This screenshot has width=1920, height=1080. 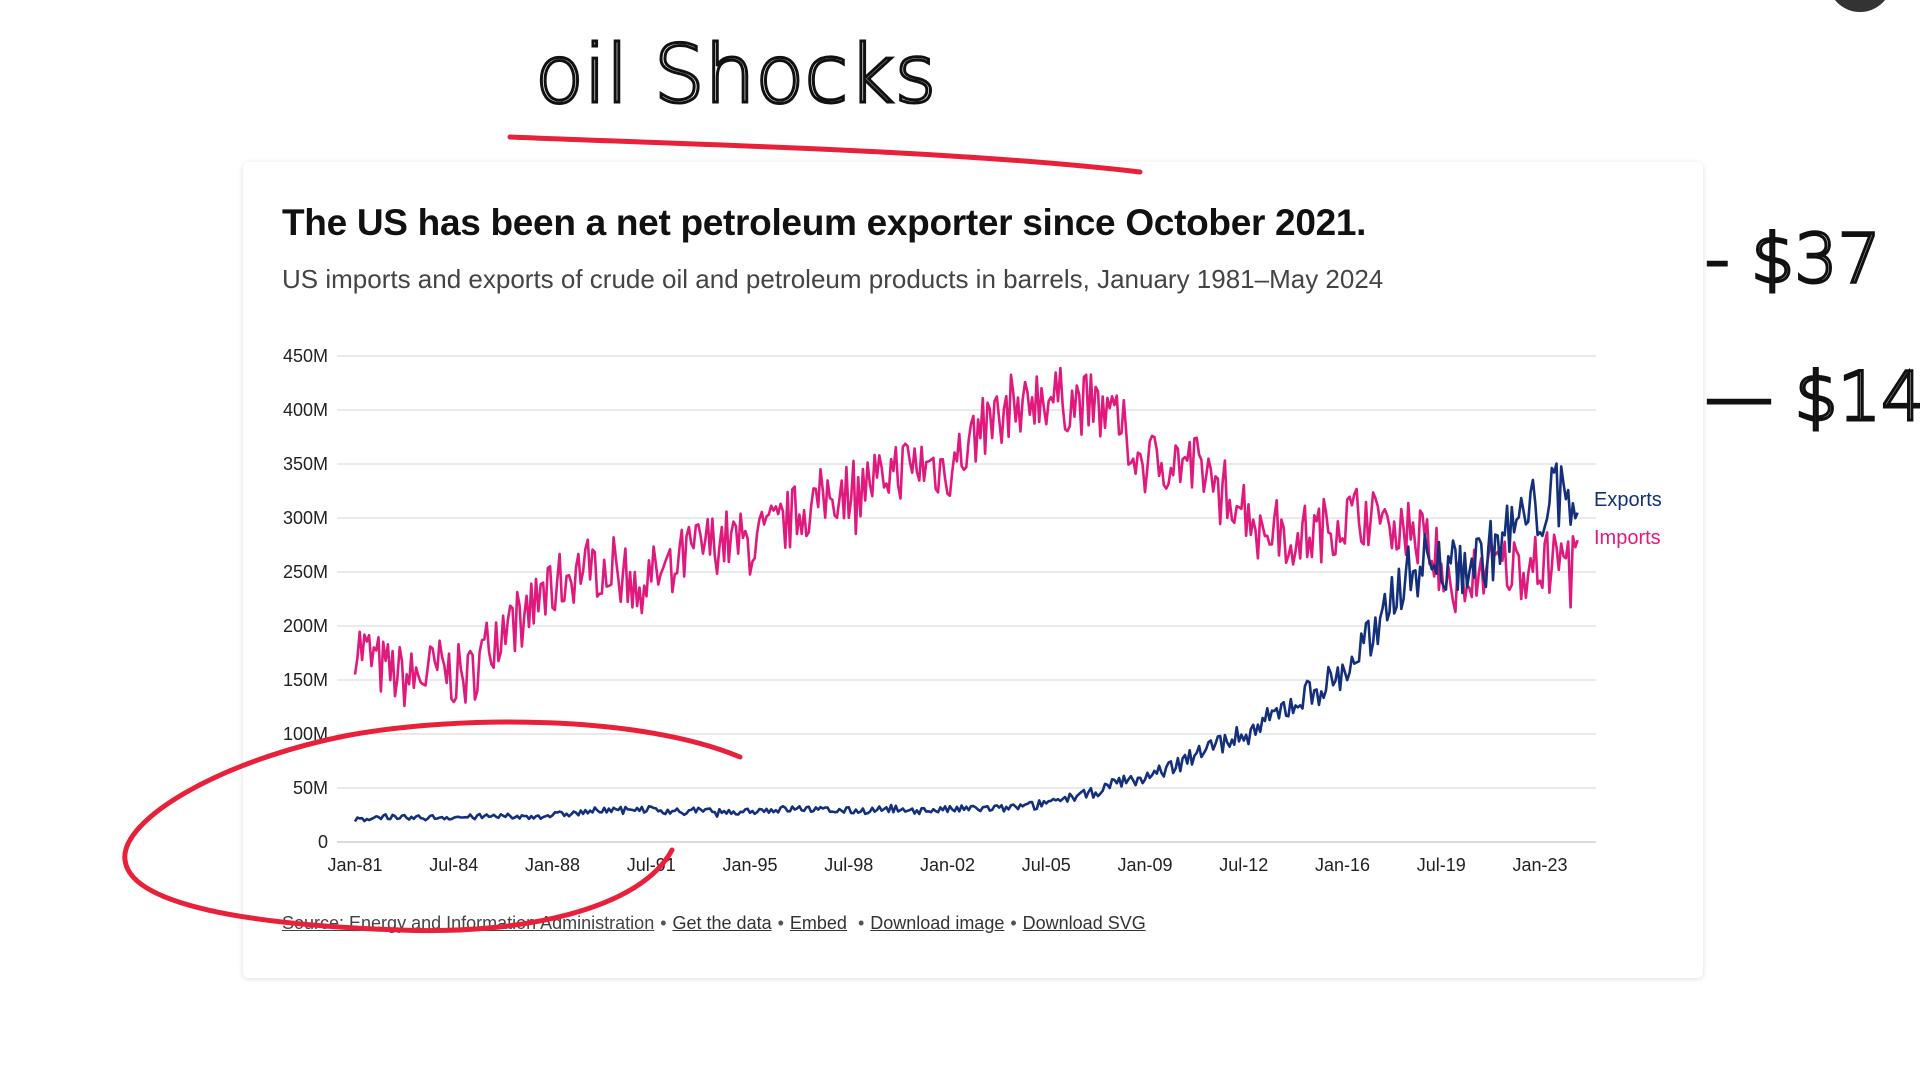 I want to click on x-tick-label: Jan-09, so click(x=1144, y=865).